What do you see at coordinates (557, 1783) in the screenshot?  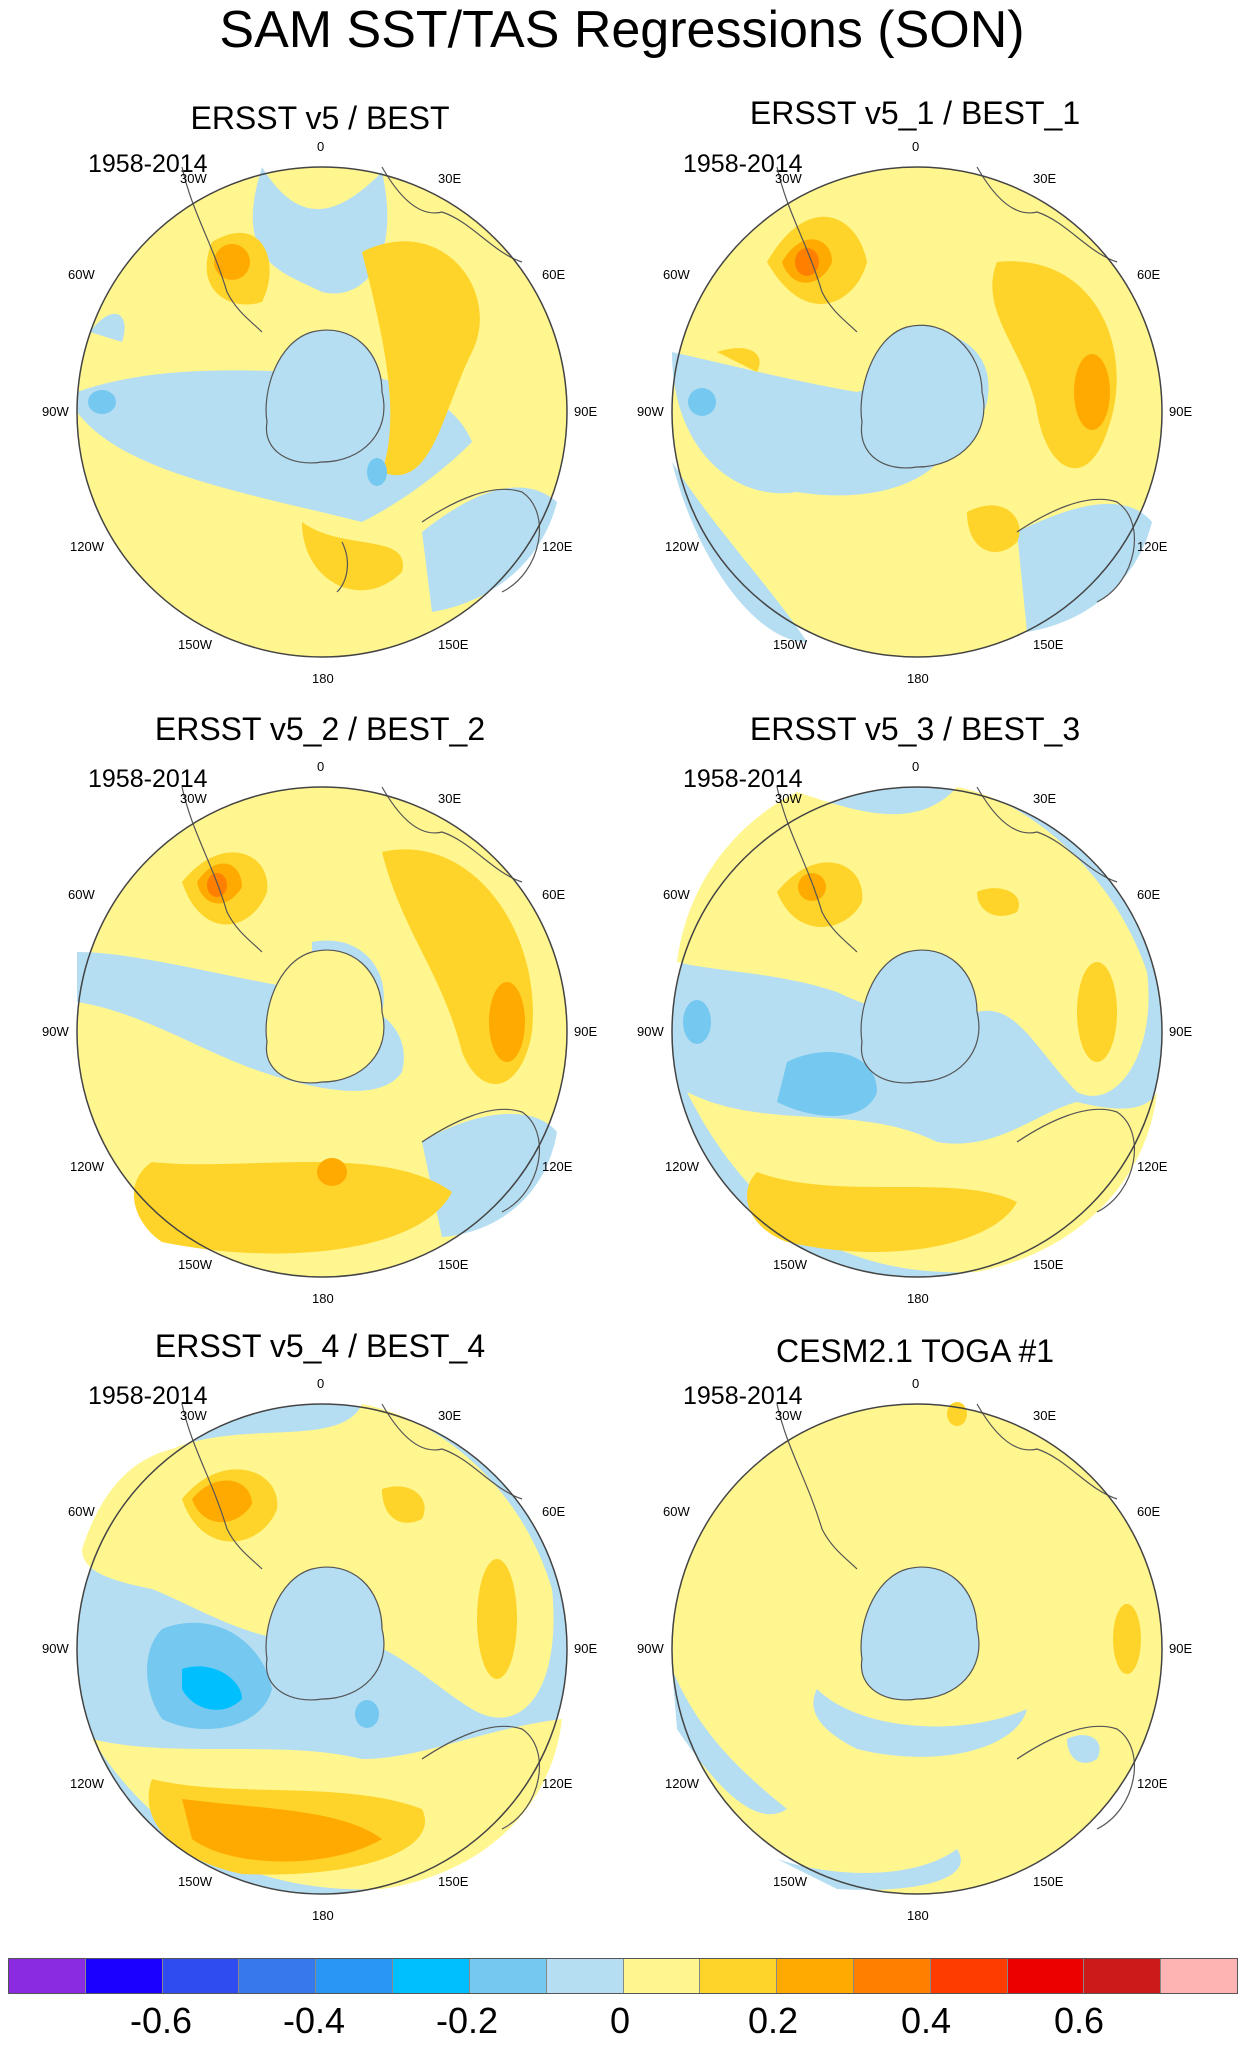 I see `lon-label-120e: 120E` at bounding box center [557, 1783].